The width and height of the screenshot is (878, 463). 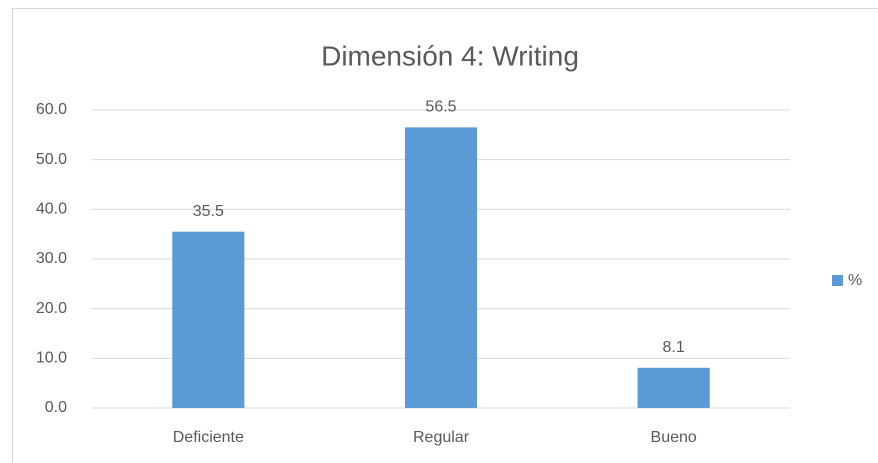 What do you see at coordinates (674, 347) in the screenshot?
I see `data-label: 8.1` at bounding box center [674, 347].